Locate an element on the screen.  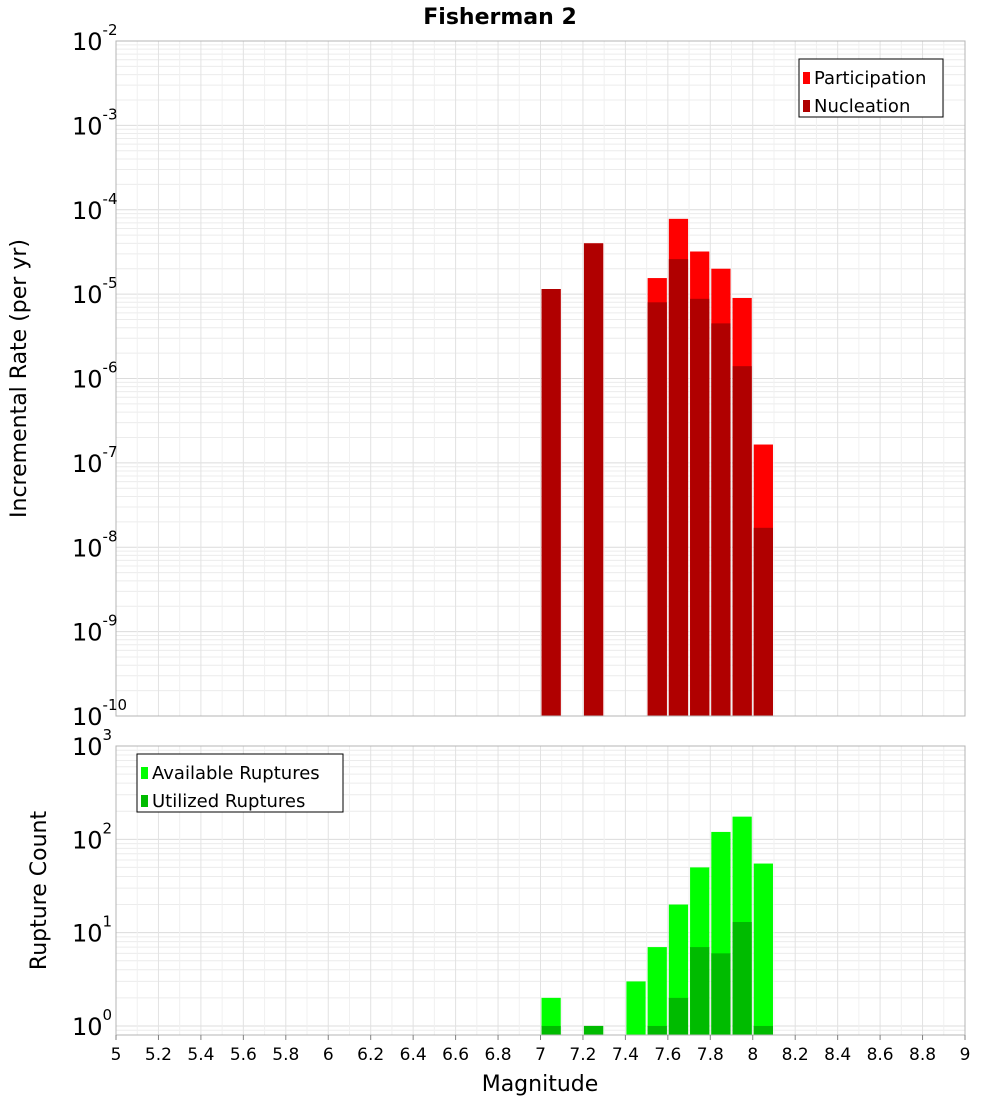
x-tick-label: 5.4 is located at coordinates (200, 1055).